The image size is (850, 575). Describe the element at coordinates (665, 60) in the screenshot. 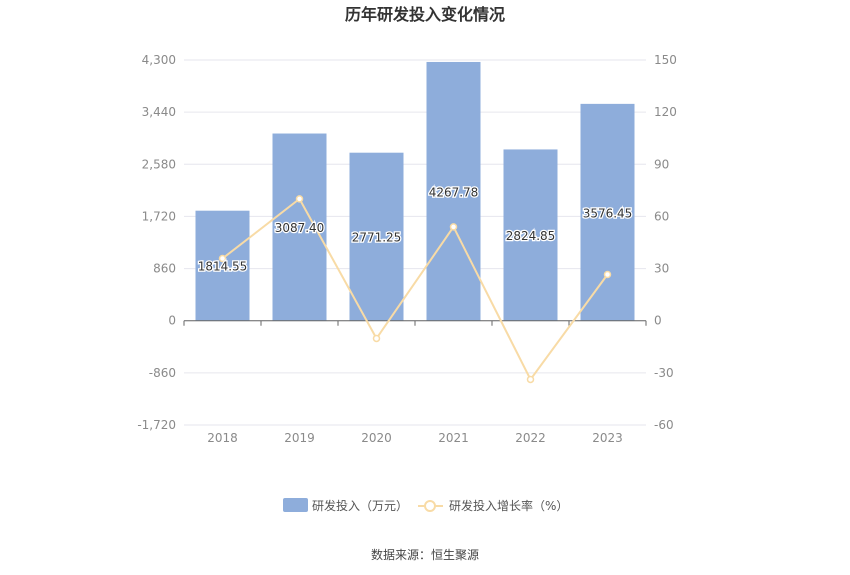

I see `right-axis-tick-label: 150` at that location.